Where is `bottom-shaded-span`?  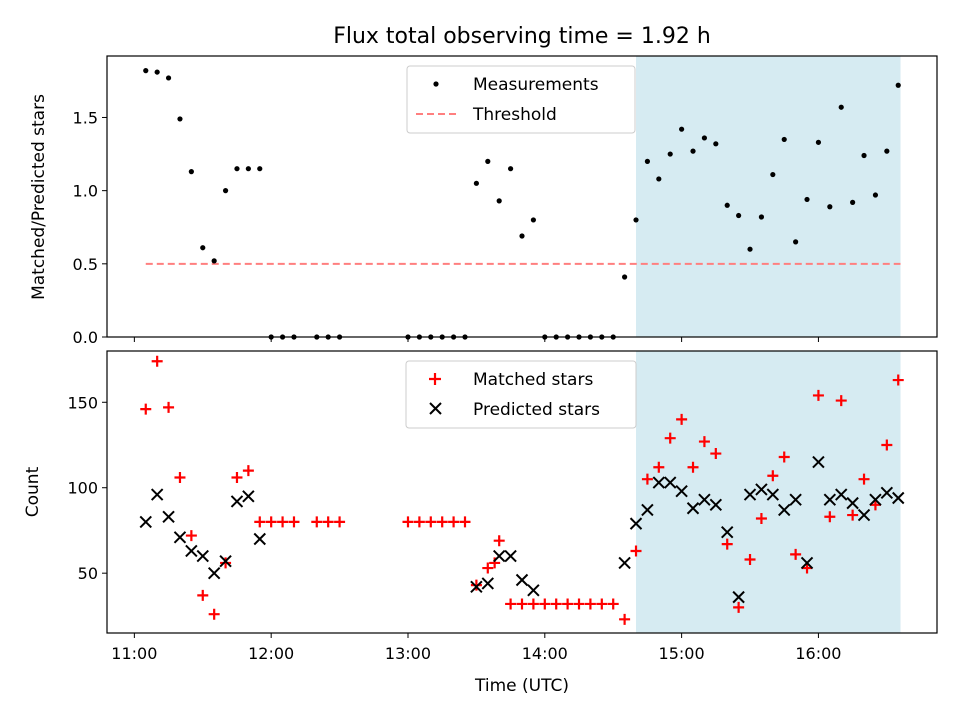 bottom-shaded-span is located at coordinates (768, 492).